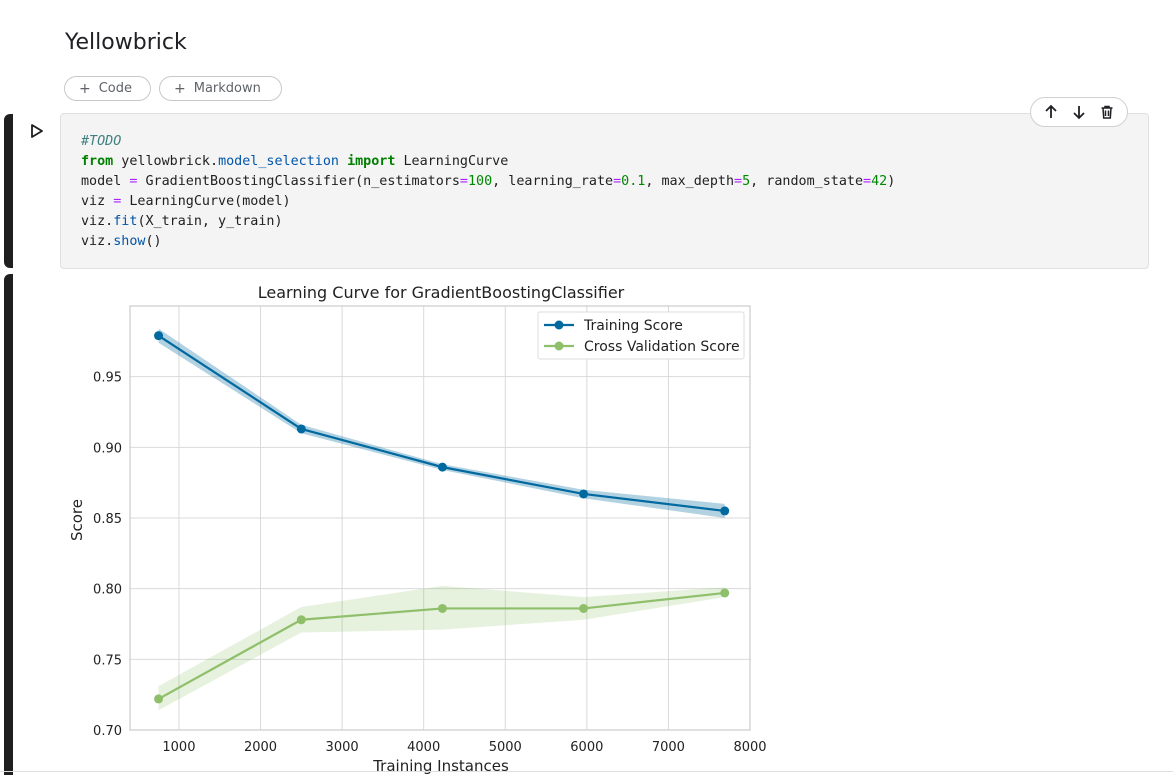 This screenshot has width=1173, height=775. Describe the element at coordinates (107, 555) in the screenshot. I see `y-tick-labels: 0.70 0.75 0.80 0.85 0.90 0.95` at that location.